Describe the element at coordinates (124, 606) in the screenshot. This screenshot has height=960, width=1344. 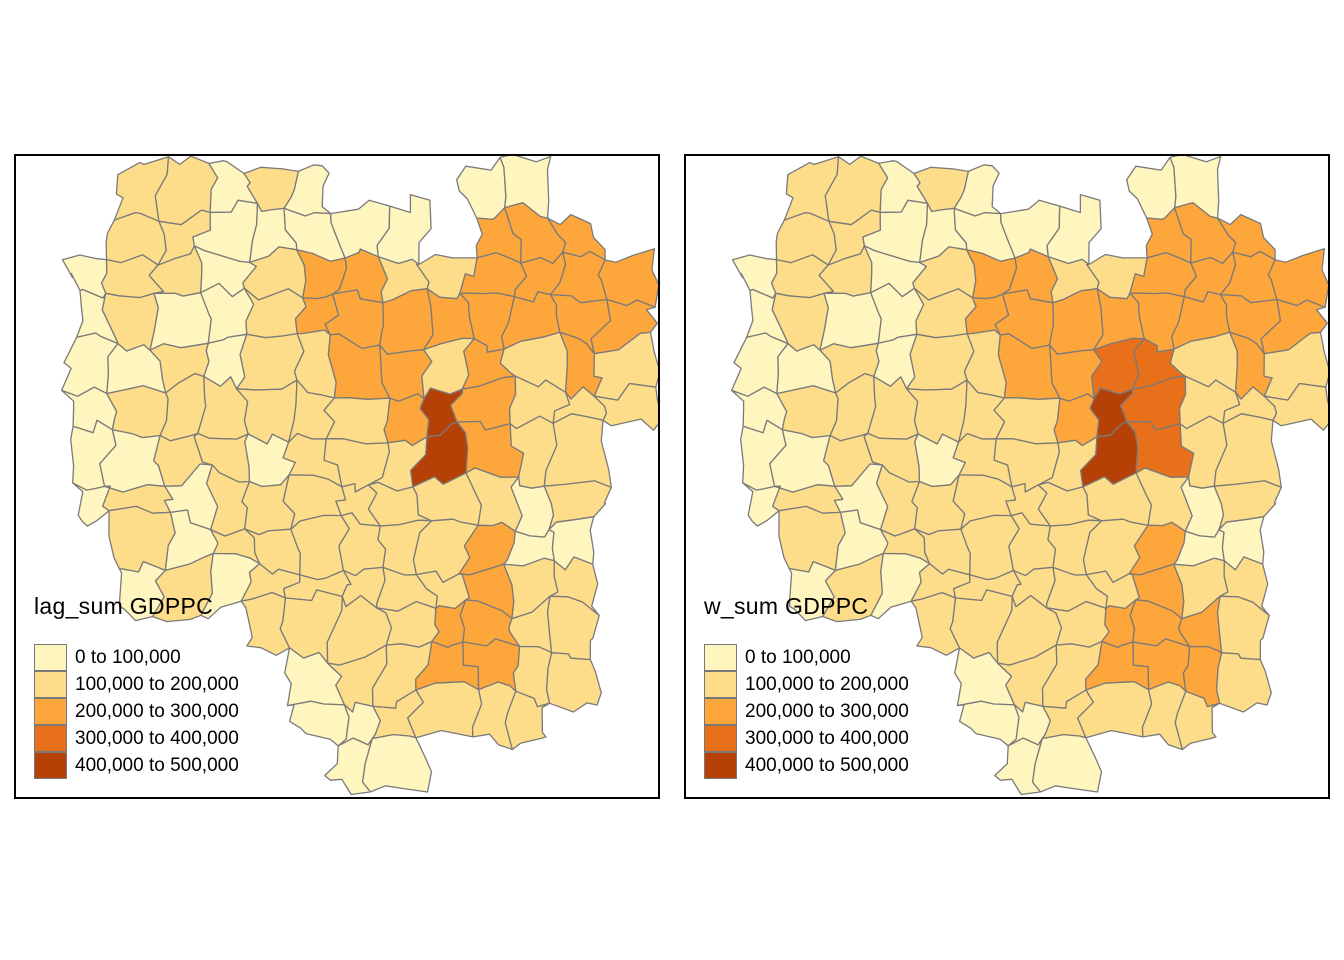
I see `legend-title-left: lag_sum GDPPC` at that location.